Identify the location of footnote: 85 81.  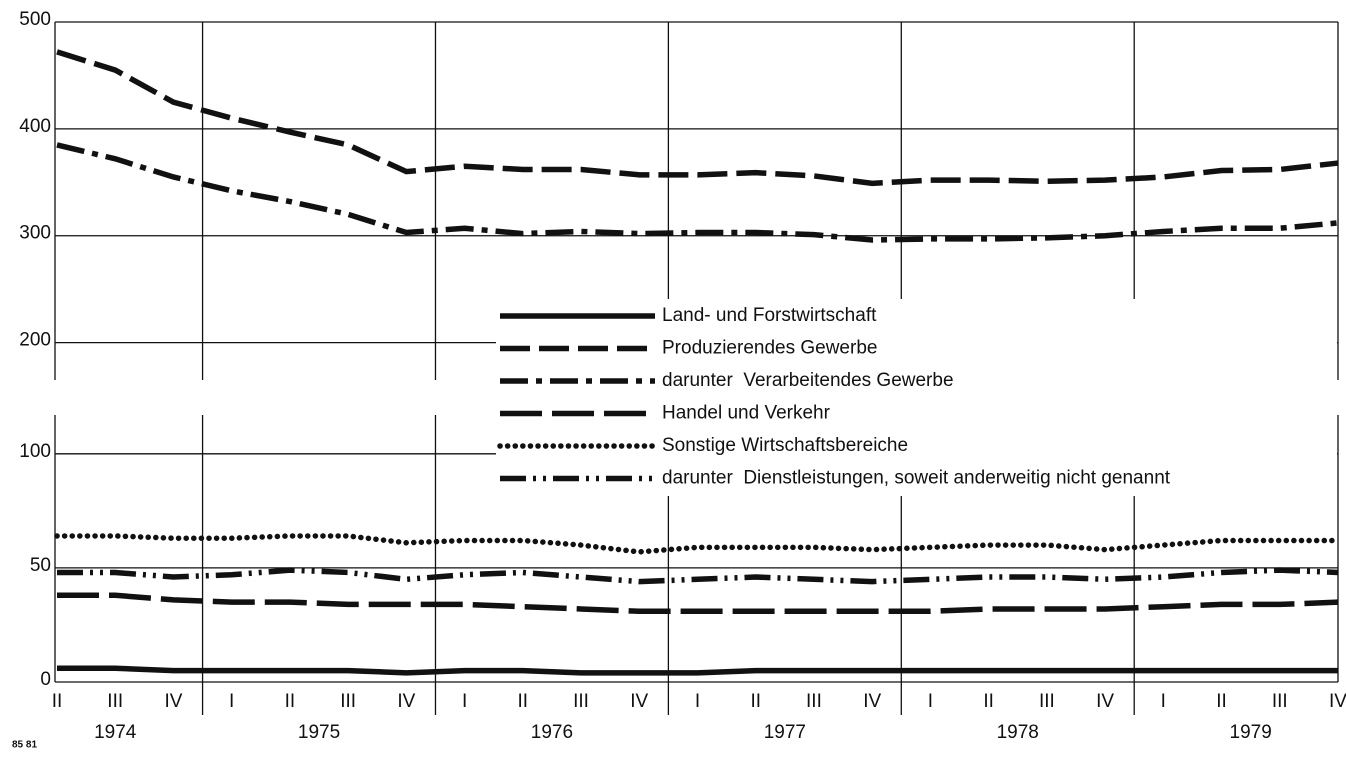
(24, 745).